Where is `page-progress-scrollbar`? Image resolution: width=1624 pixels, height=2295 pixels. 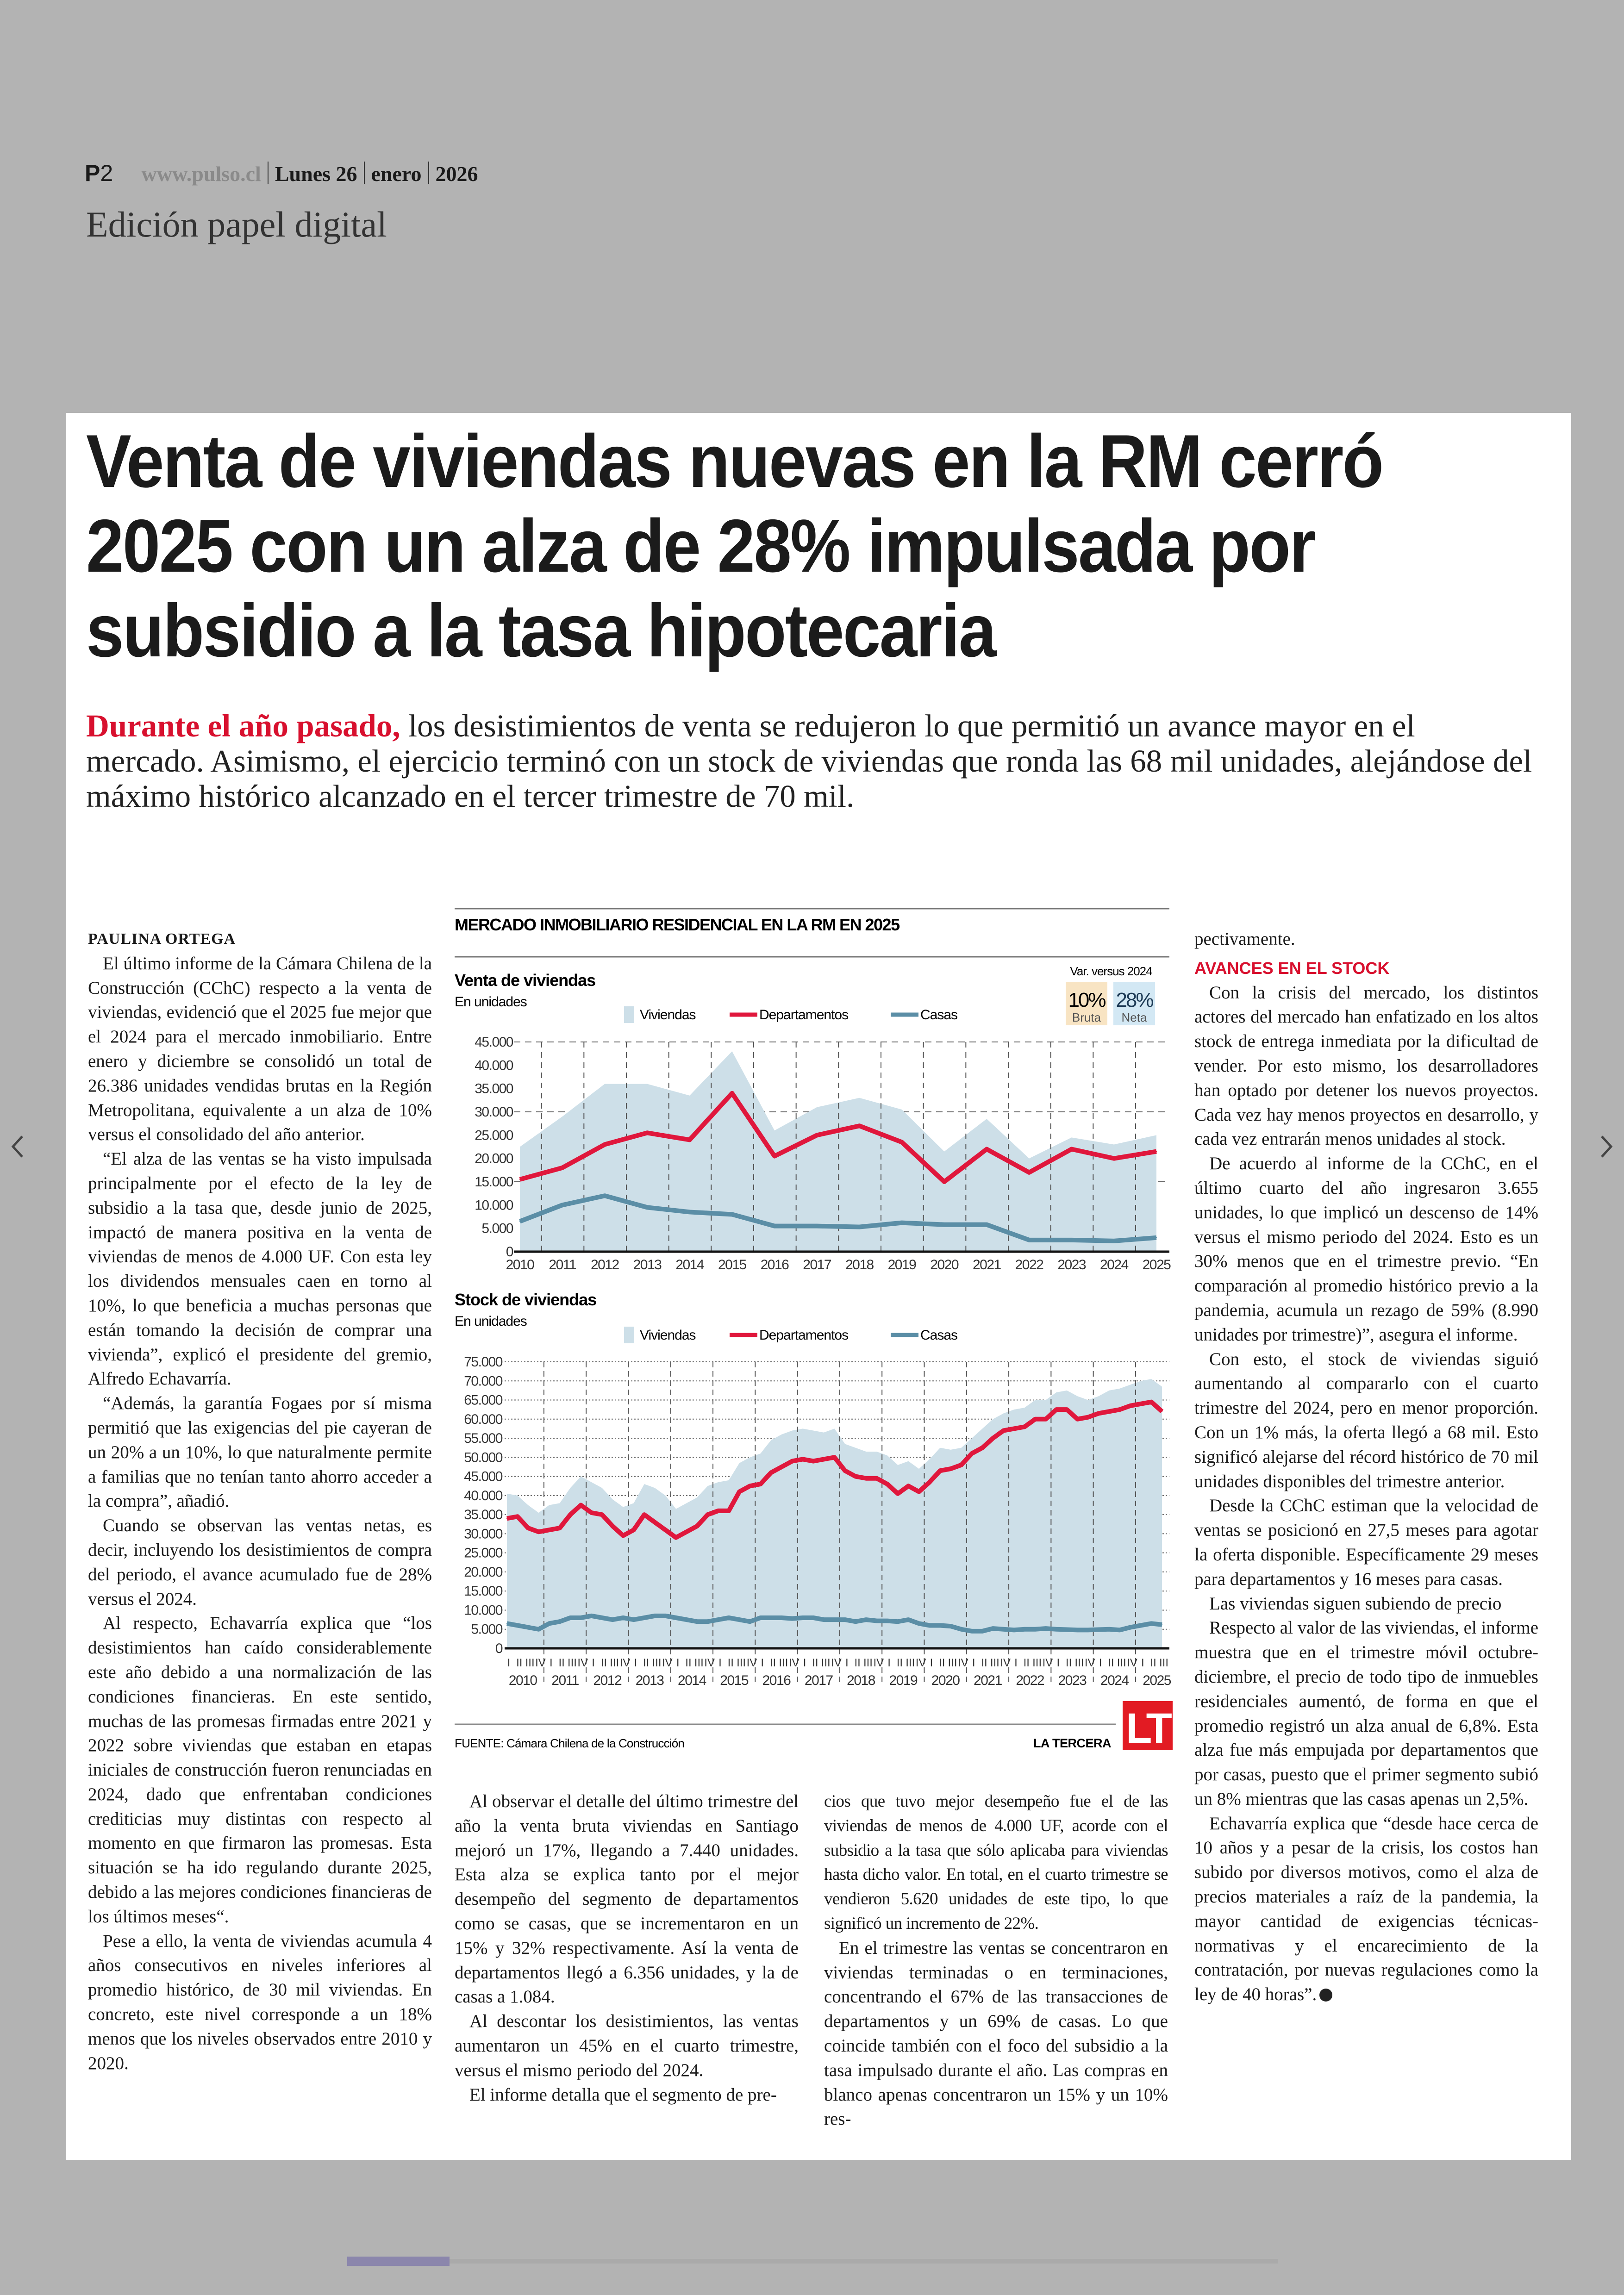
page-progress-scrollbar is located at coordinates (812, 2261).